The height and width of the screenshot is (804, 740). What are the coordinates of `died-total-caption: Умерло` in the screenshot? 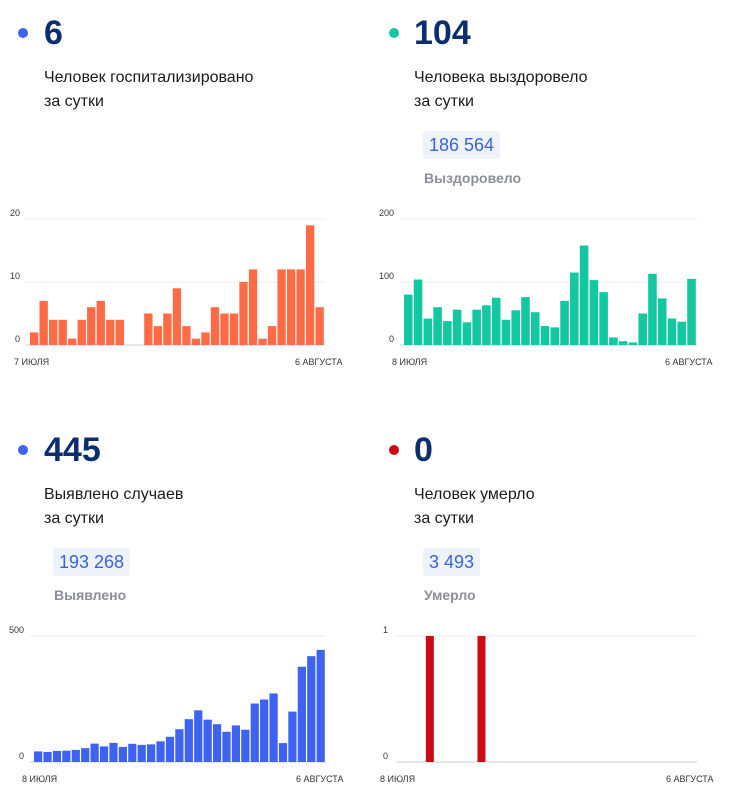 It's located at (450, 595).